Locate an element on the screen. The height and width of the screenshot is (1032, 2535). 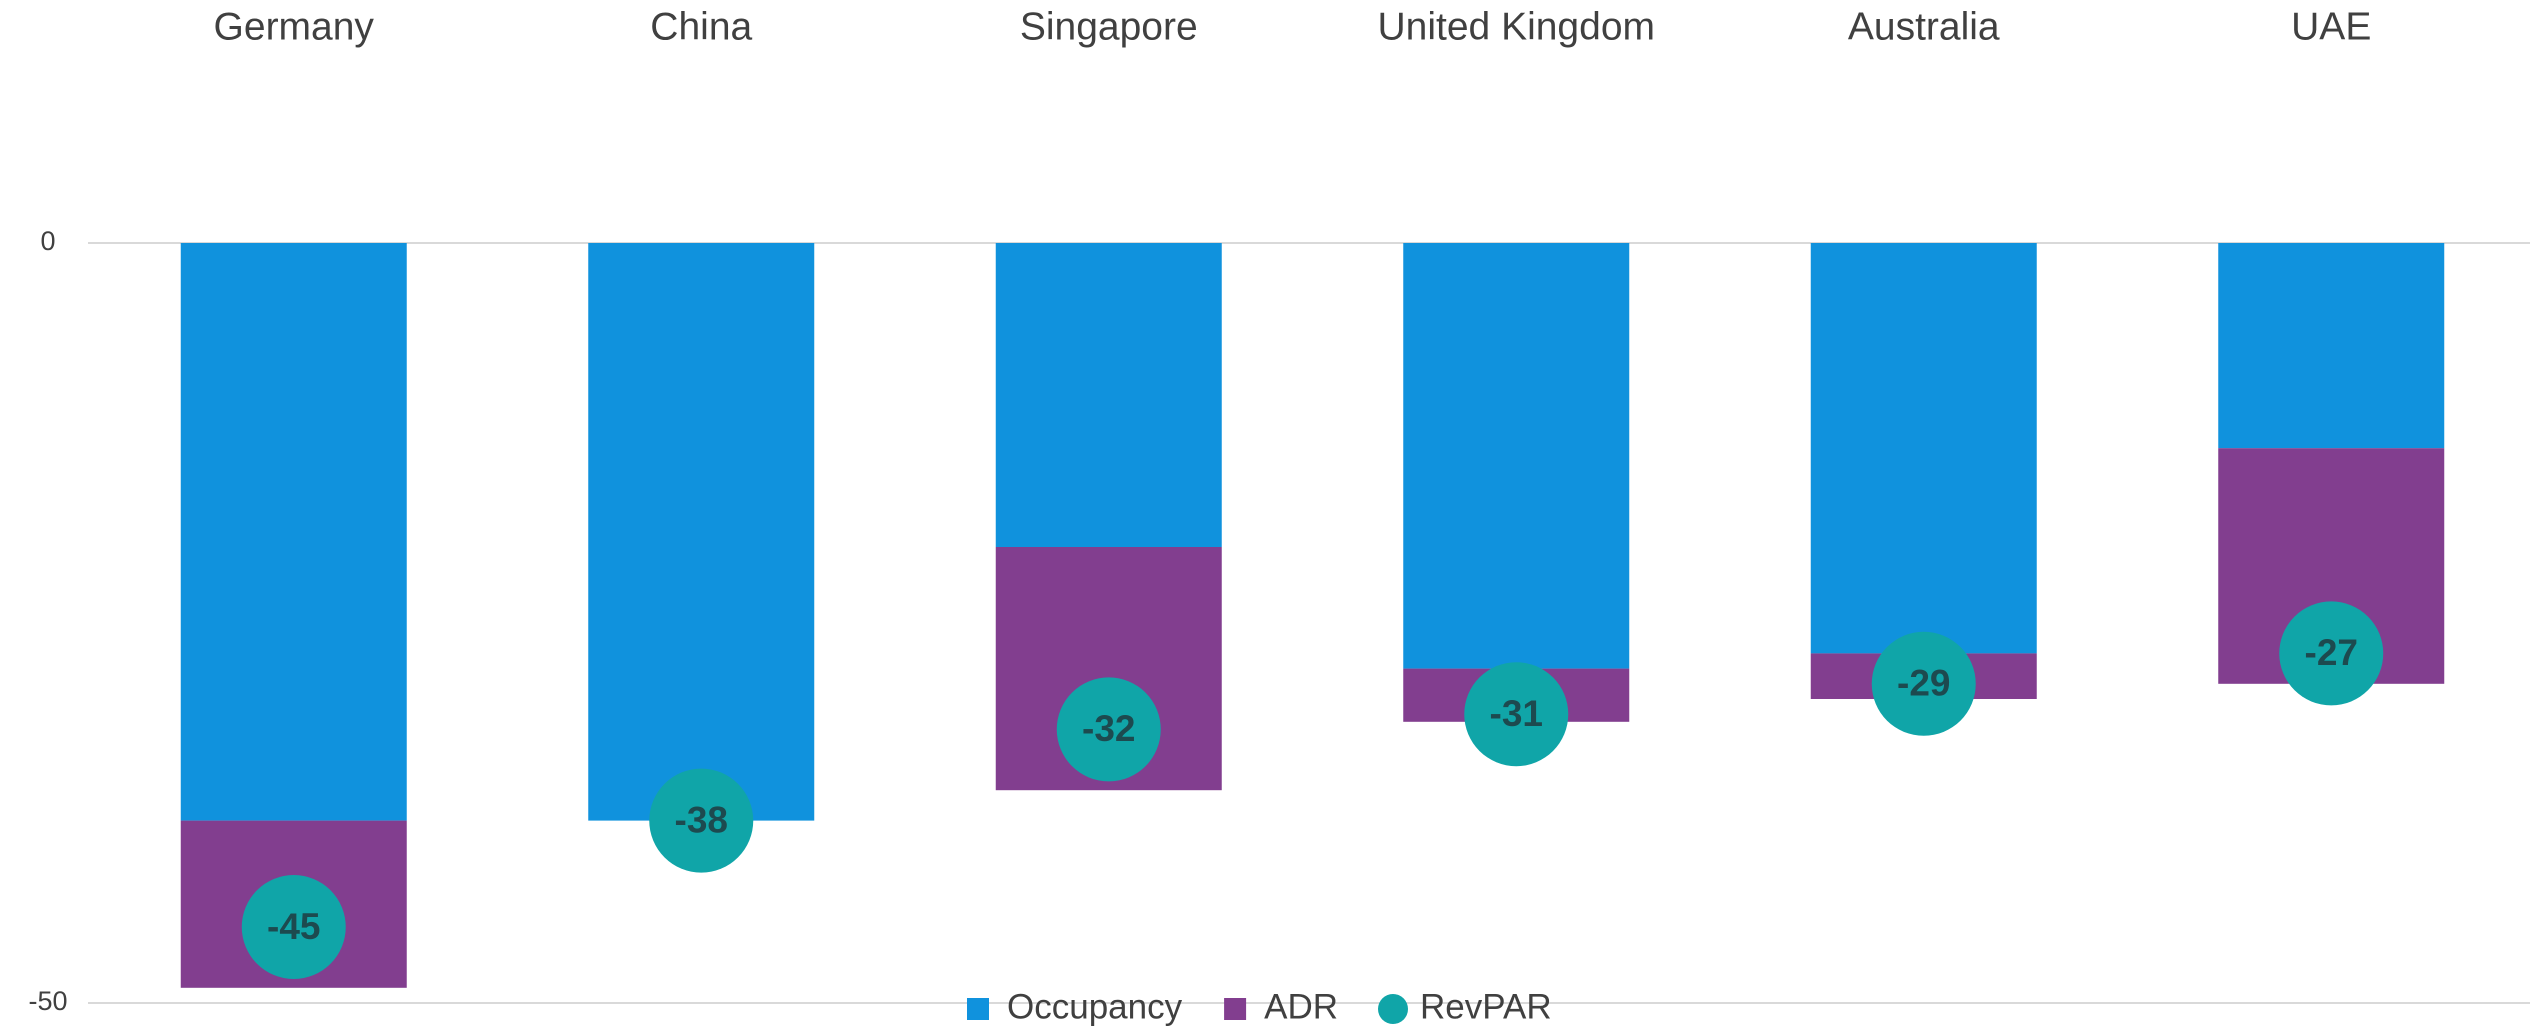
data-label: -45 is located at coordinates (293, 926).